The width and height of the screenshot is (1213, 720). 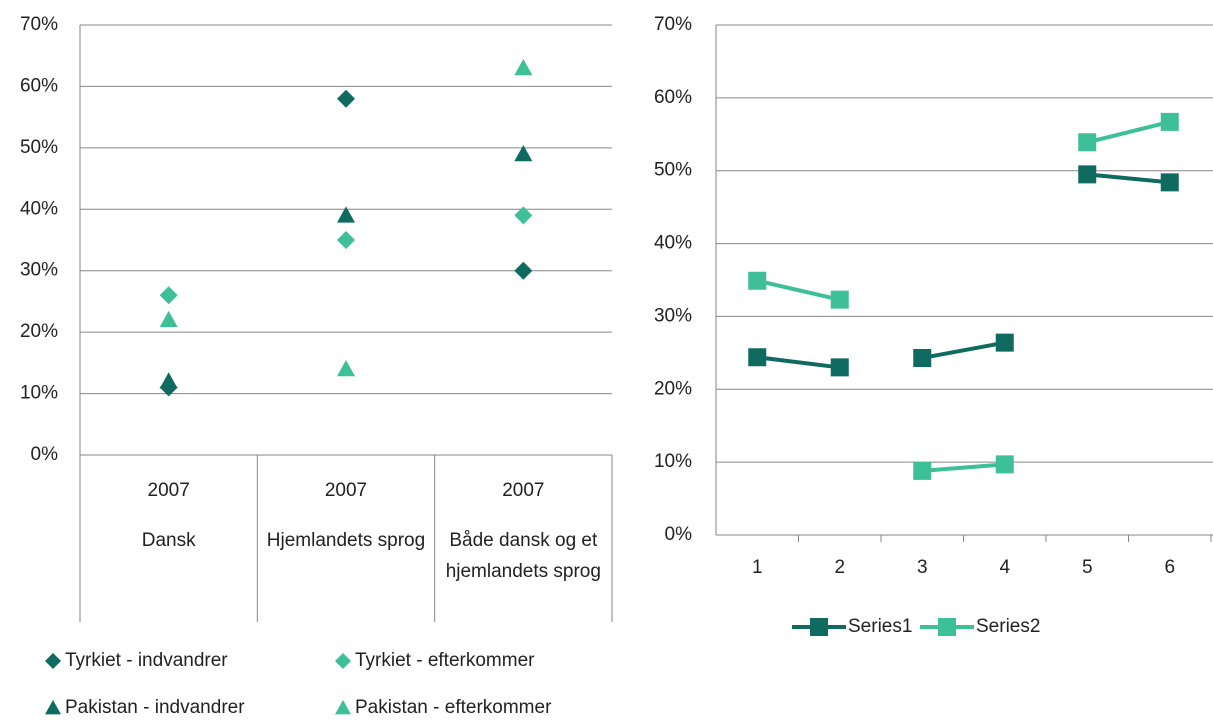 What do you see at coordinates (922, 567) in the screenshot?
I see `x-tick-label: 3` at bounding box center [922, 567].